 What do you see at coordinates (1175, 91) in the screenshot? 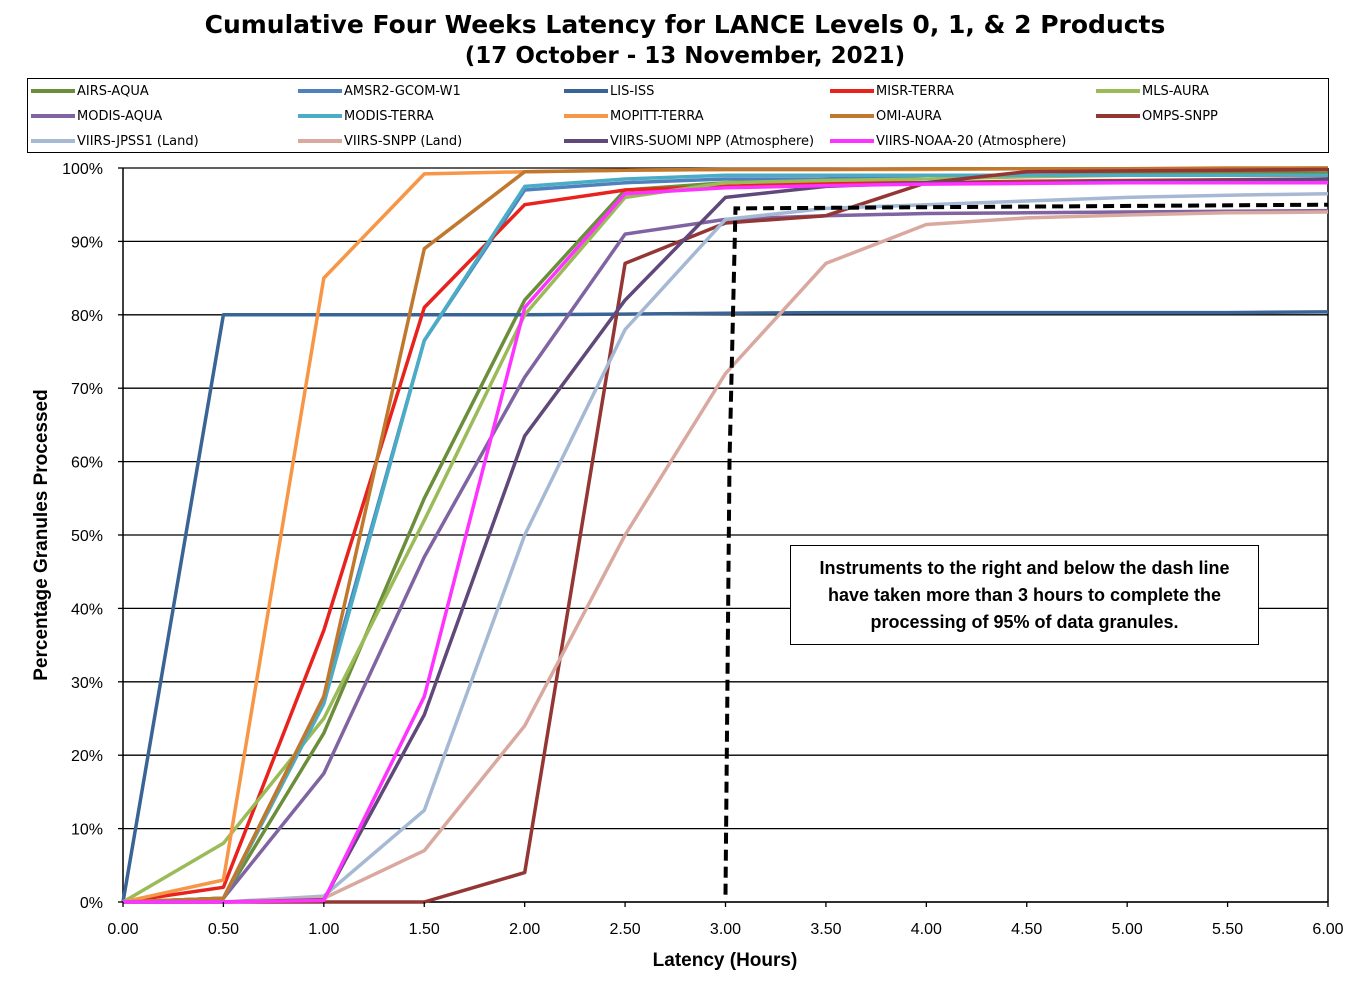
I see `legend-label: MLS-AURA` at bounding box center [1175, 91].